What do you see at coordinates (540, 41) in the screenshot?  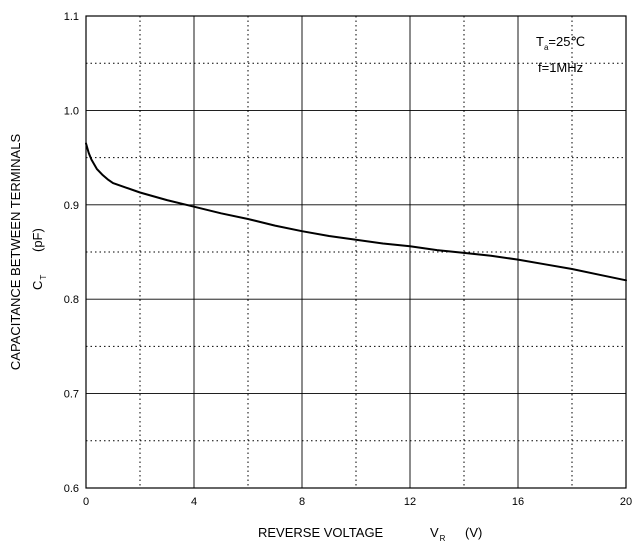 I see `annotation-temperature-symbol: T` at bounding box center [540, 41].